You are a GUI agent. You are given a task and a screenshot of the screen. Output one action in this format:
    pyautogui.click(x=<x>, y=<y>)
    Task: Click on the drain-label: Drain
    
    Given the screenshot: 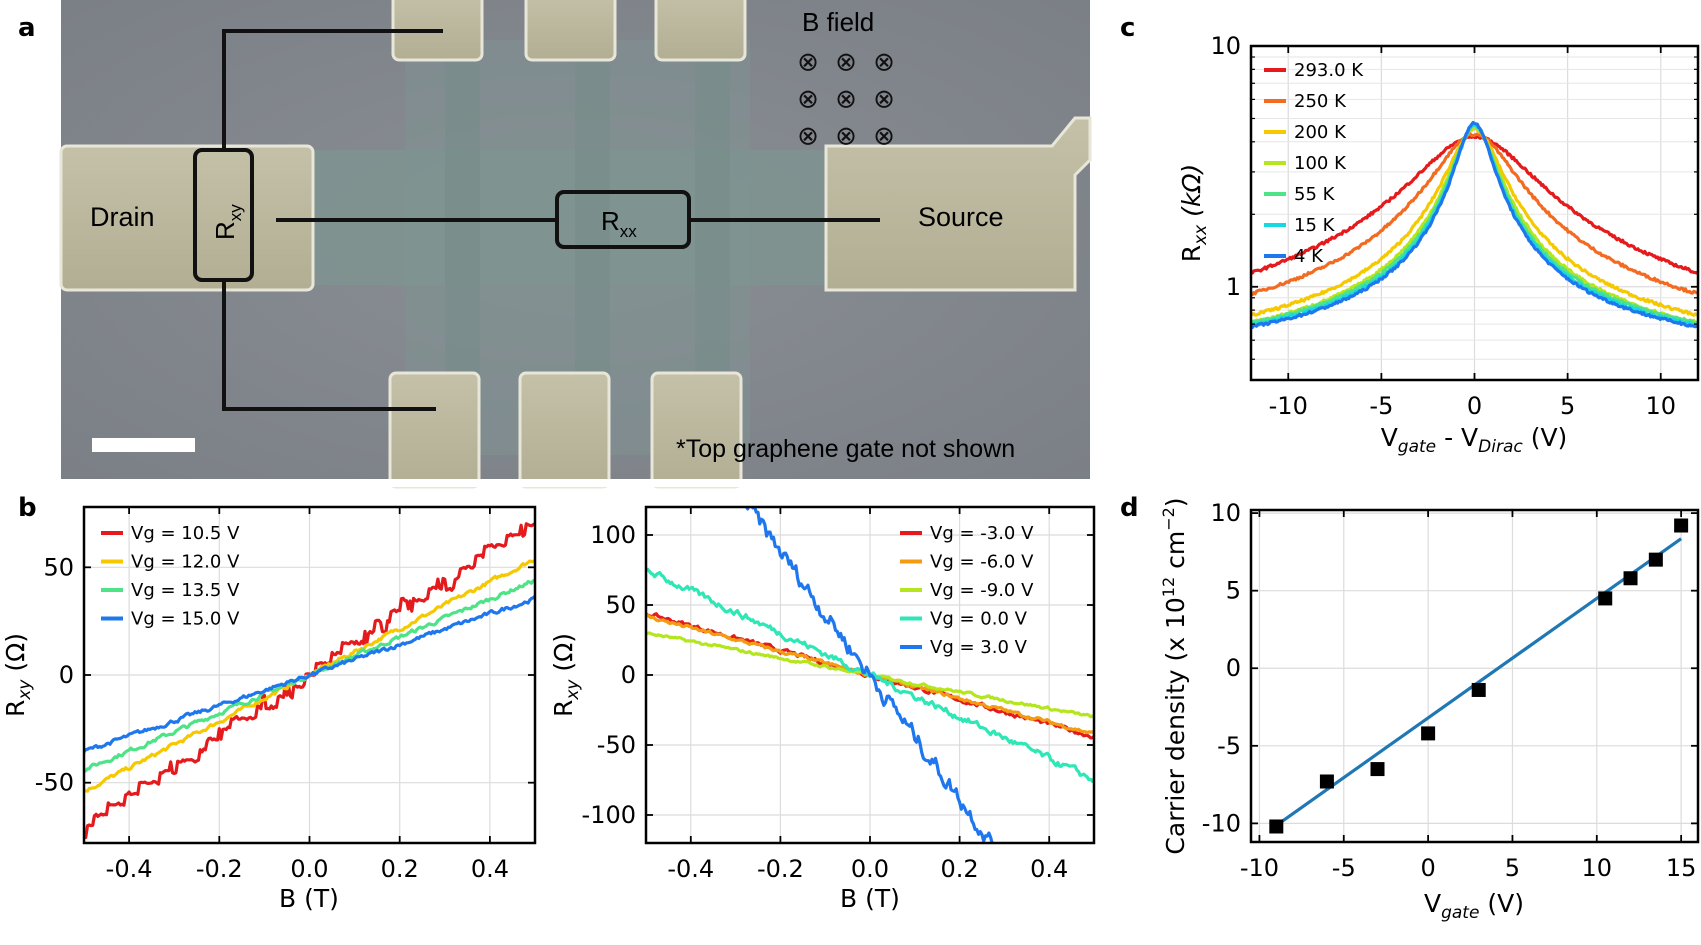 What is the action you would take?
    pyautogui.click(x=122, y=217)
    